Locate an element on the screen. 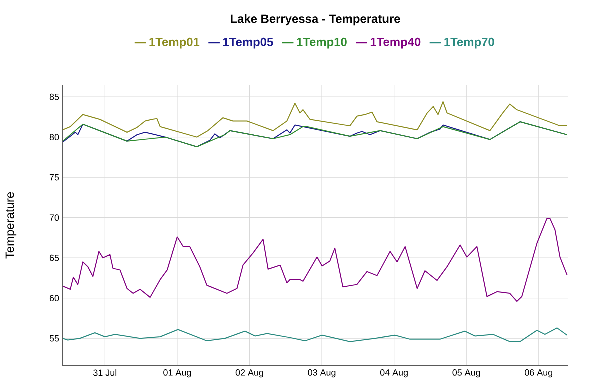 This screenshot has width=598, height=392. y-tick-label: 80 is located at coordinates (55, 137).